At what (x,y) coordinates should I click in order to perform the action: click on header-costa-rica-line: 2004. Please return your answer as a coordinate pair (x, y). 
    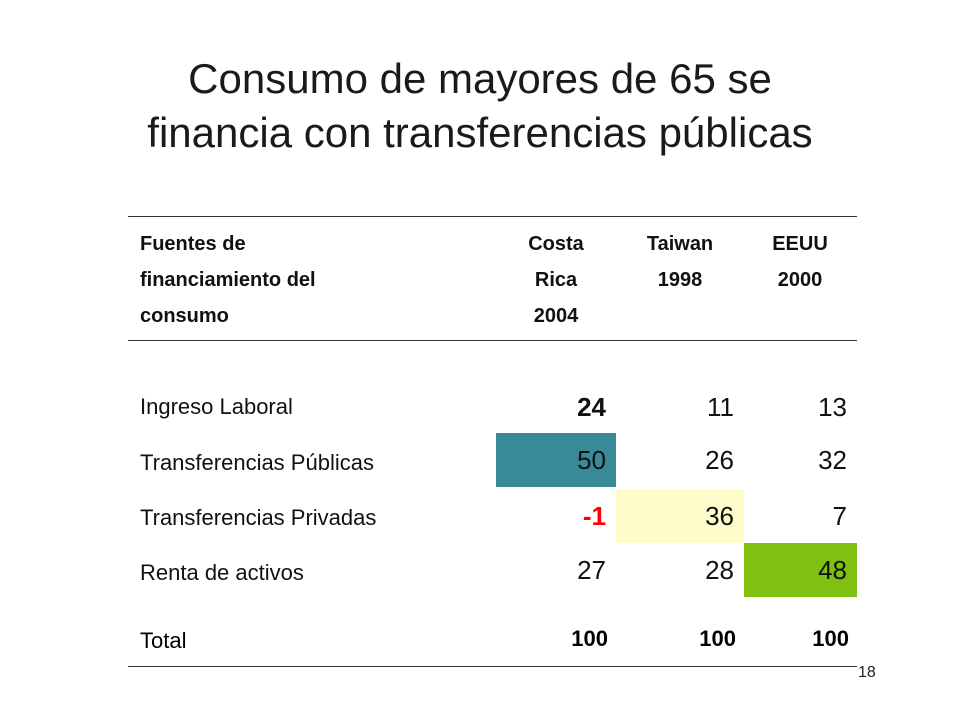
    Looking at the image, I should click on (556, 316).